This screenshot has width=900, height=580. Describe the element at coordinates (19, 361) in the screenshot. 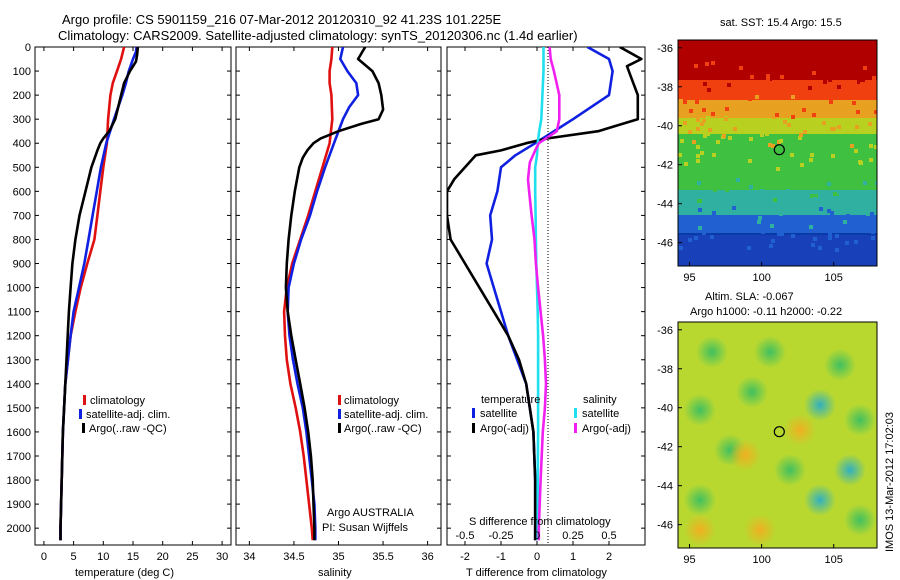

I see `depth-tick-label: 1300` at that location.